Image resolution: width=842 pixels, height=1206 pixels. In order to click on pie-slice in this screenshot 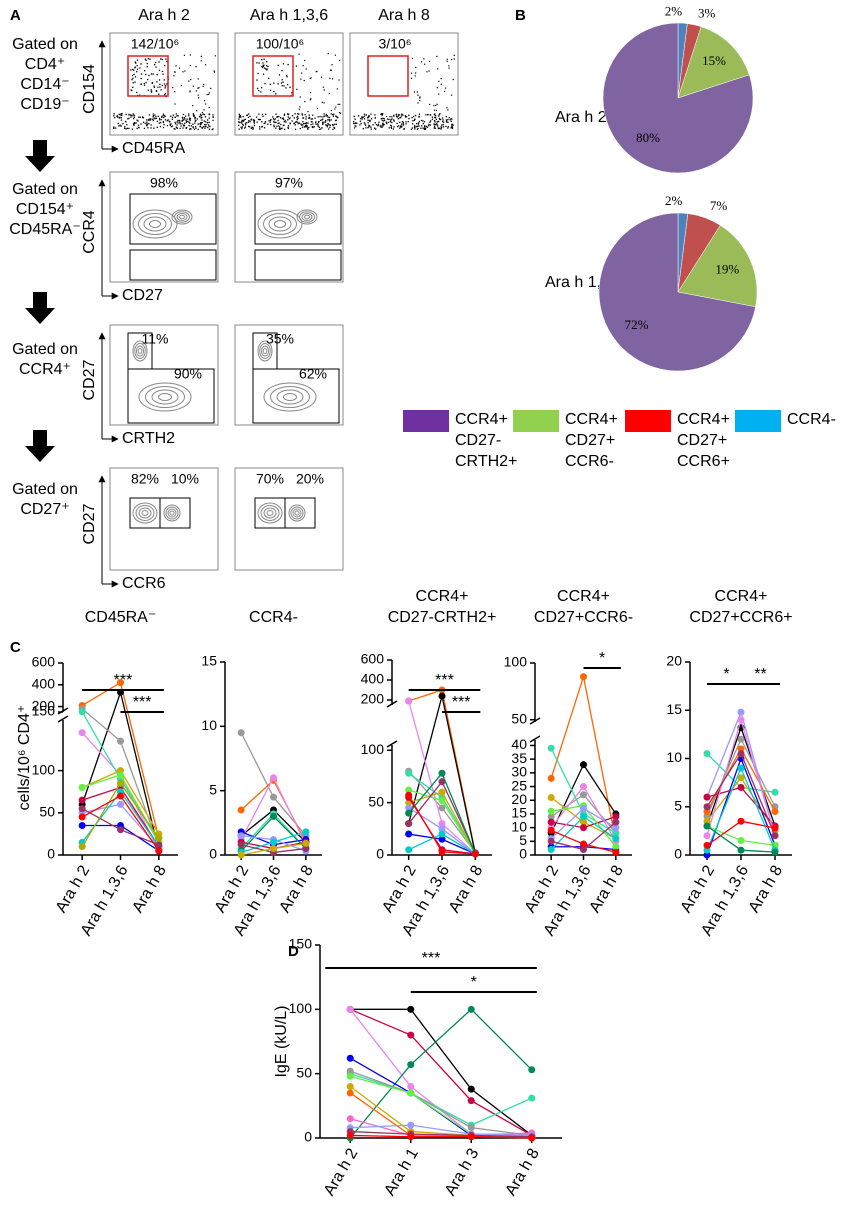, I will do `click(678, 98)`.